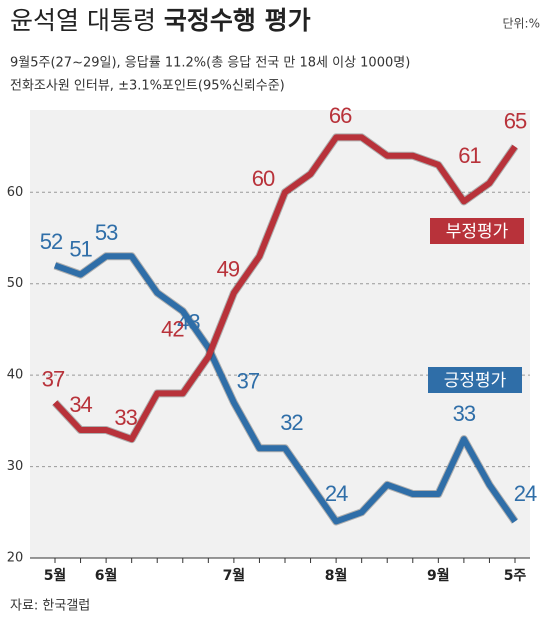 The image size is (550, 623). I want to click on y-tick-label: 30, so click(15, 466).